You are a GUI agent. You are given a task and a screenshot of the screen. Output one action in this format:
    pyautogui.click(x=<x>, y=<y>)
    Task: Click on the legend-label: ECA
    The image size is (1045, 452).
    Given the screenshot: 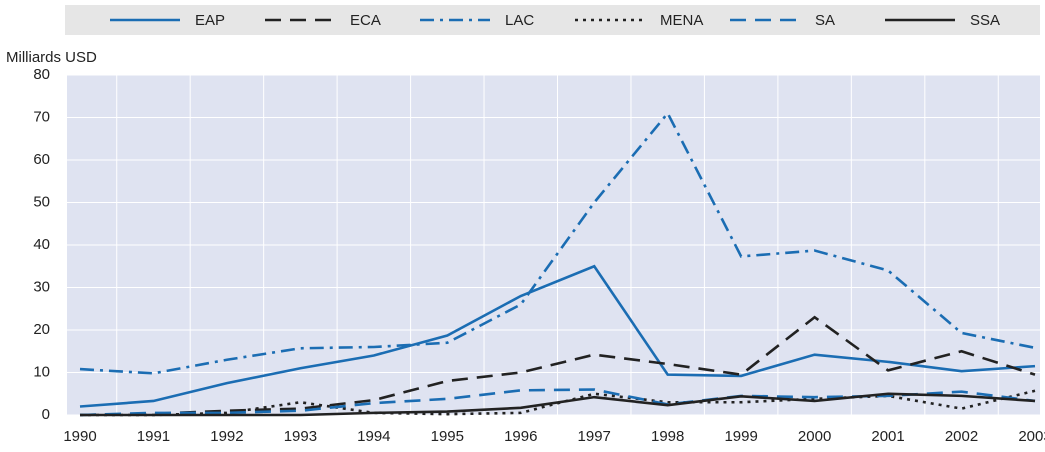 What is the action you would take?
    pyautogui.click(x=365, y=20)
    